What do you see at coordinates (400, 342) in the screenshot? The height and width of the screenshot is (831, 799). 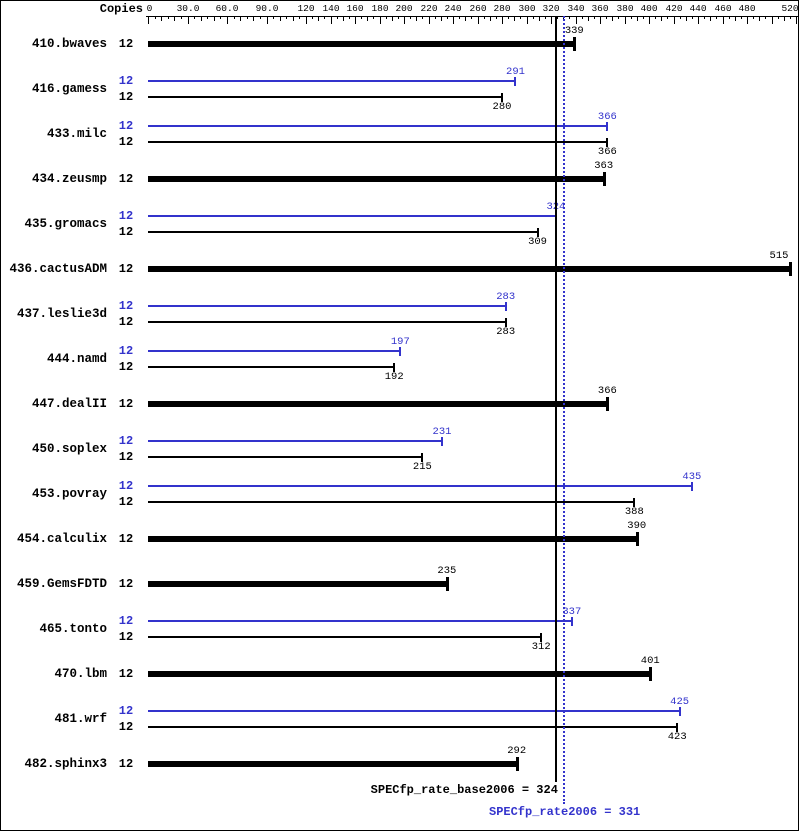 I see `peak-value-label: 197` at bounding box center [400, 342].